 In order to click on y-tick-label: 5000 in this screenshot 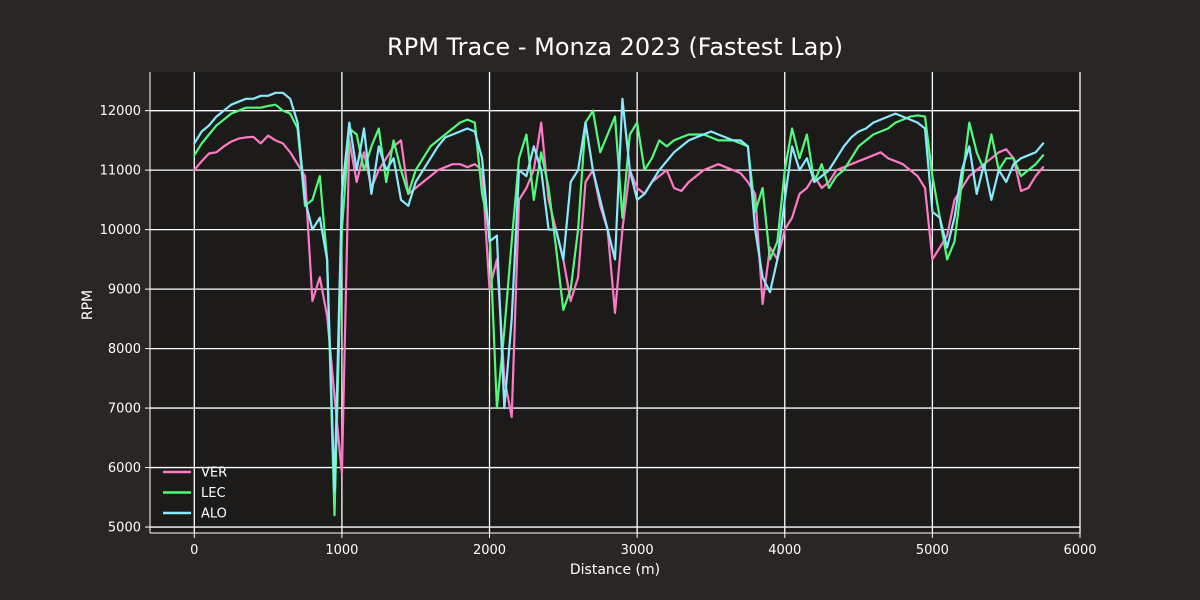, I will do `click(124, 528)`.